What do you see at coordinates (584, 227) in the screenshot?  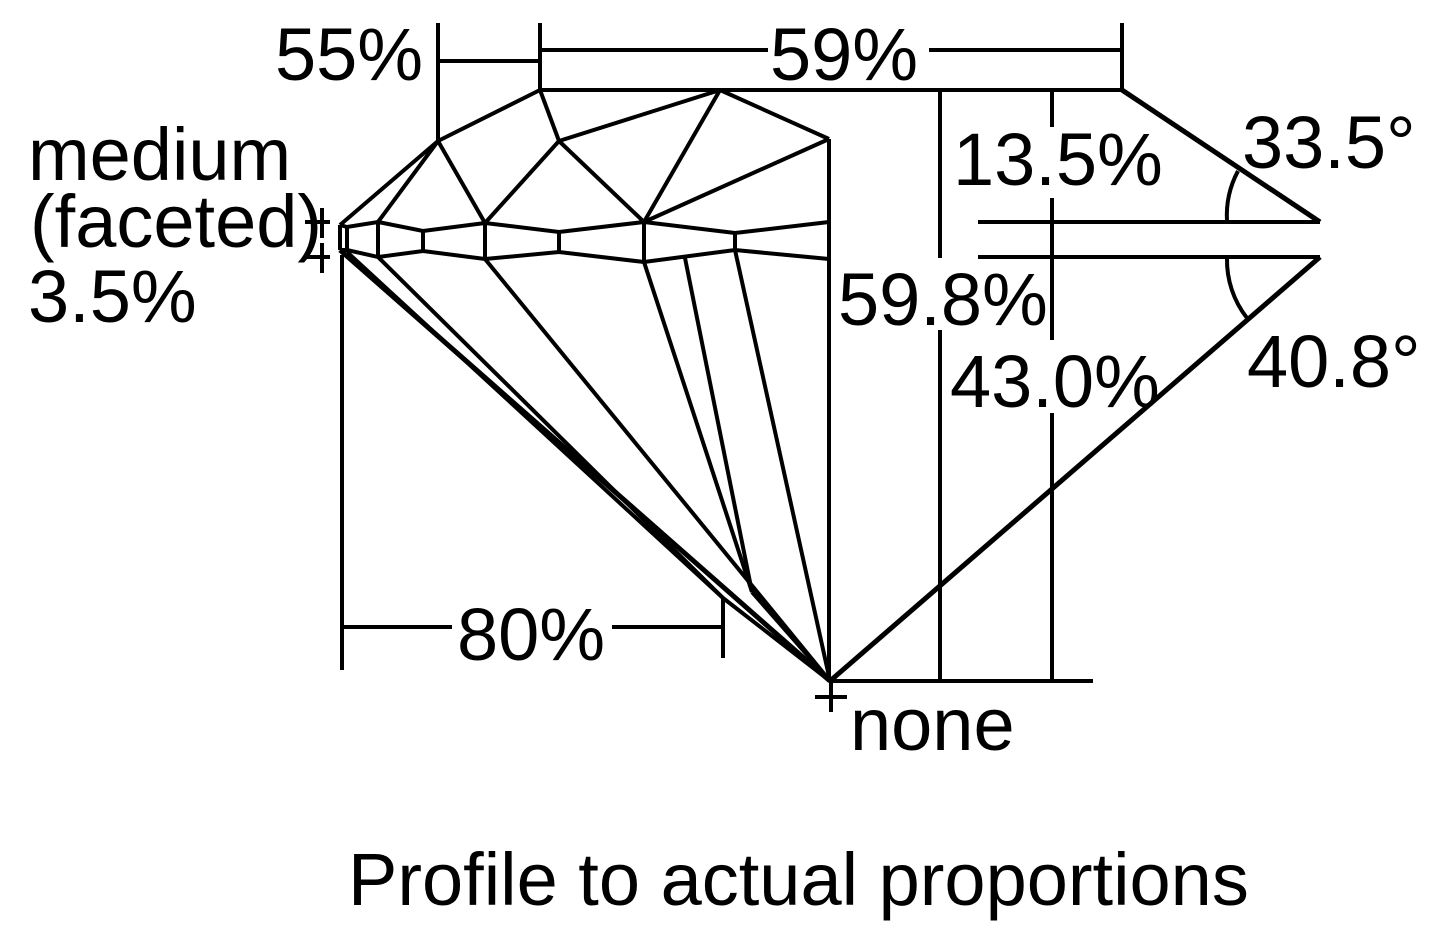 I see `girdle-top-edge` at bounding box center [584, 227].